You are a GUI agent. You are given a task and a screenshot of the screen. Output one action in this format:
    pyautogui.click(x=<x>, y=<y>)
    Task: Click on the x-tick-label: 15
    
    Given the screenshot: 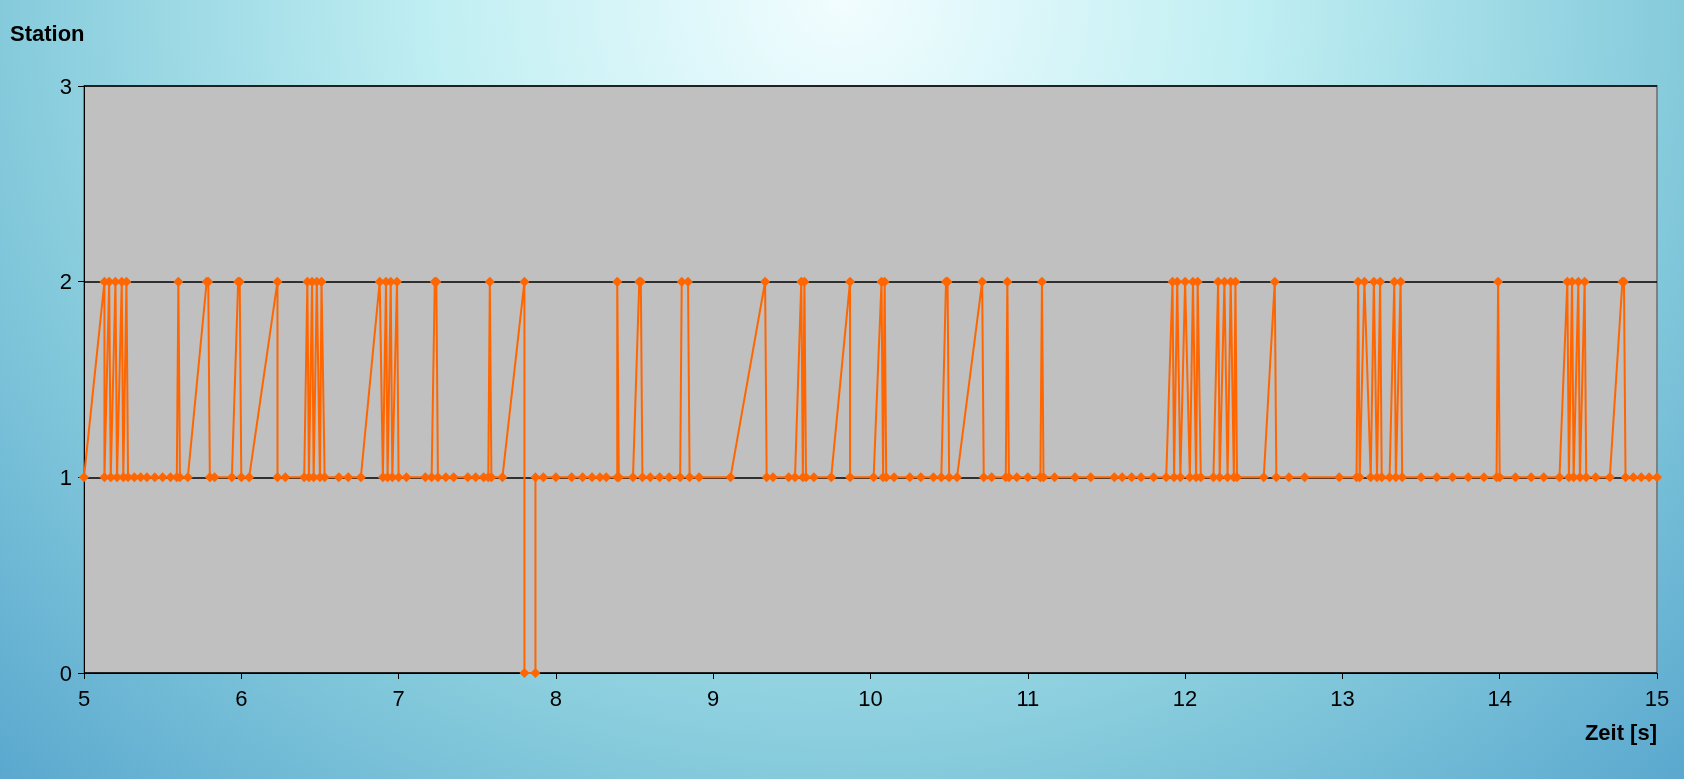 What is the action you would take?
    pyautogui.click(x=1657, y=698)
    